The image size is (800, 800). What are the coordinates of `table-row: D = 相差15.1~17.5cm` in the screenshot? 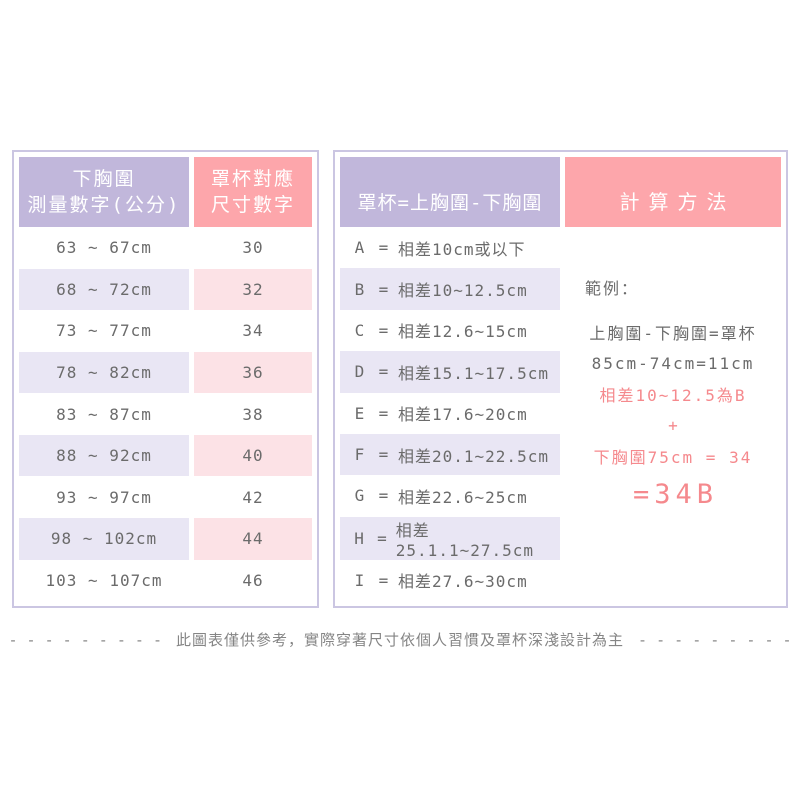 It's located at (450, 372).